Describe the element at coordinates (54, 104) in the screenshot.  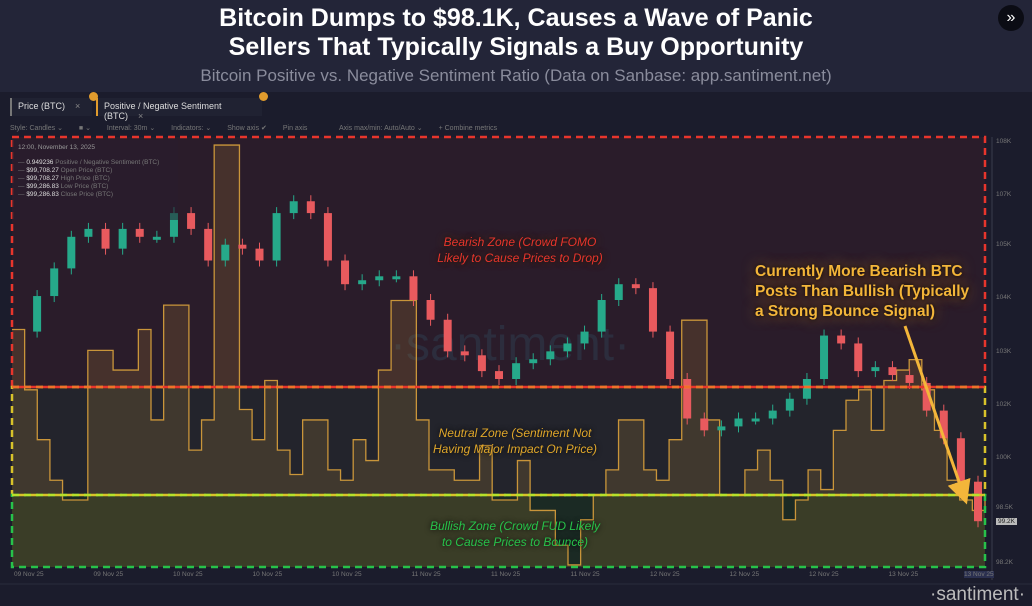
I see `tab-price: Price (BTC) ×` at that location.